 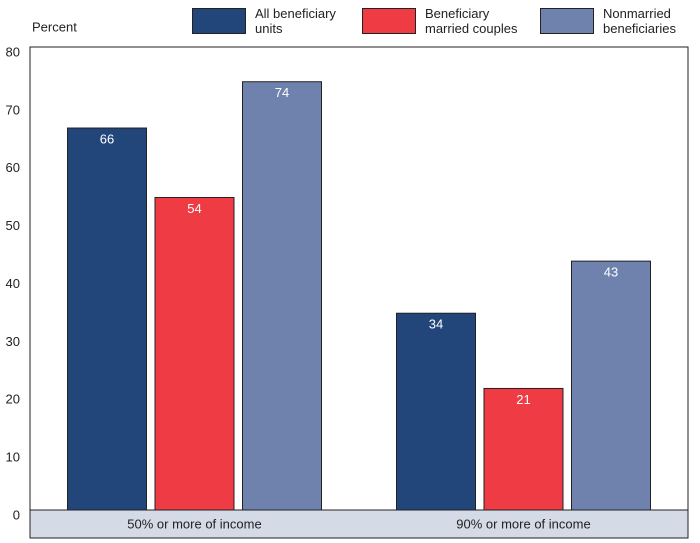 What do you see at coordinates (13, 225) in the screenshot?
I see `y-tick-label: 50` at bounding box center [13, 225].